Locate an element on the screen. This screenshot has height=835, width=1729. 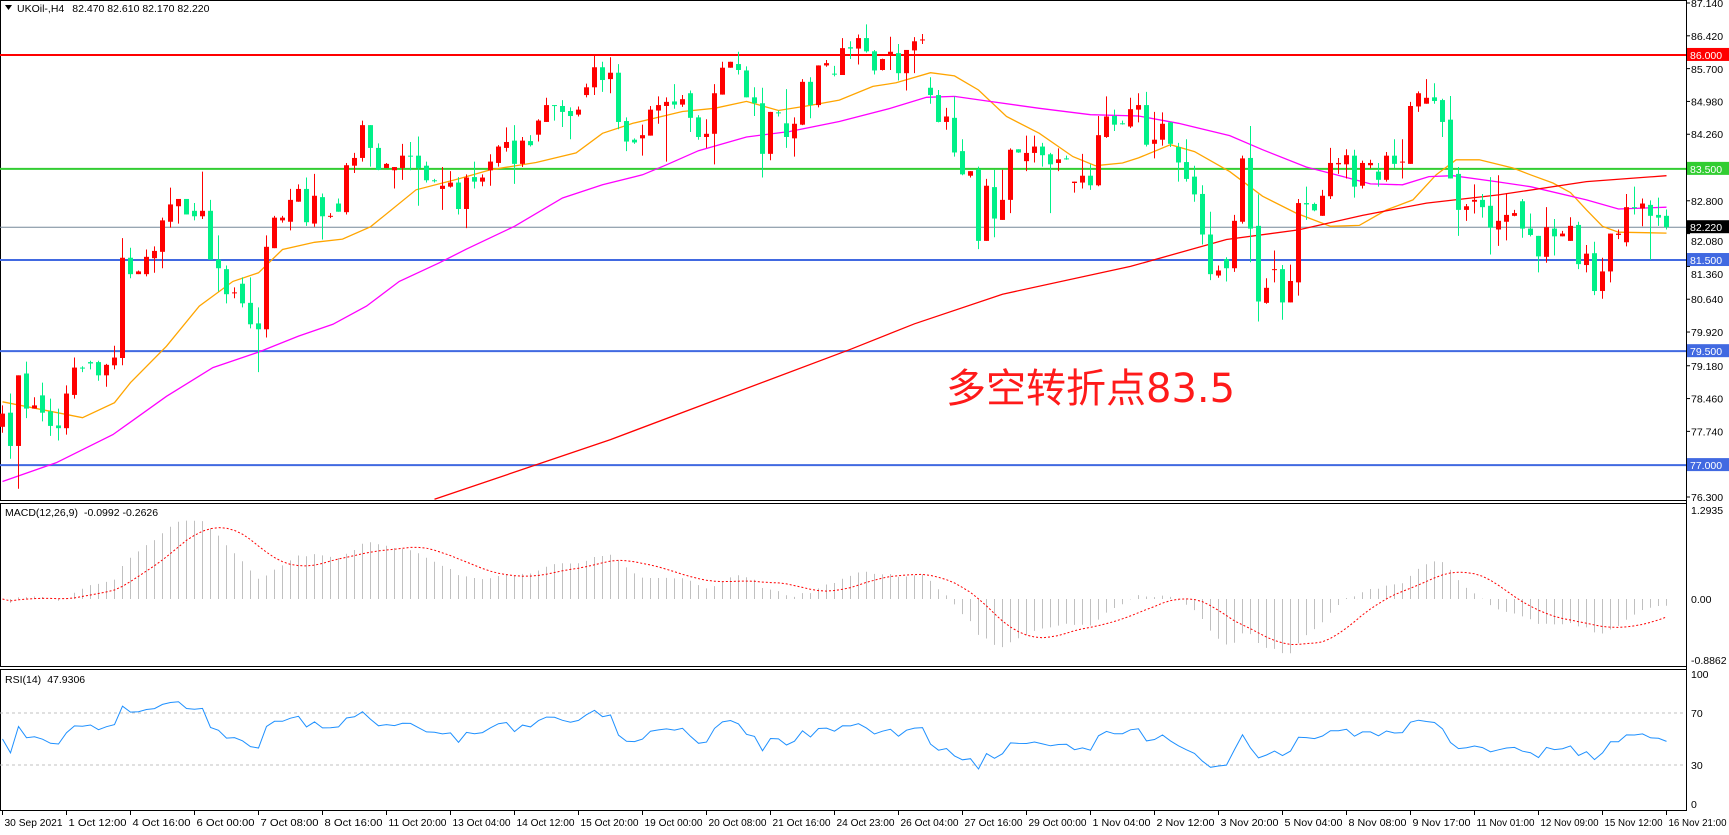
time-label: 8 Nov 08:00 is located at coordinates (1378, 823).